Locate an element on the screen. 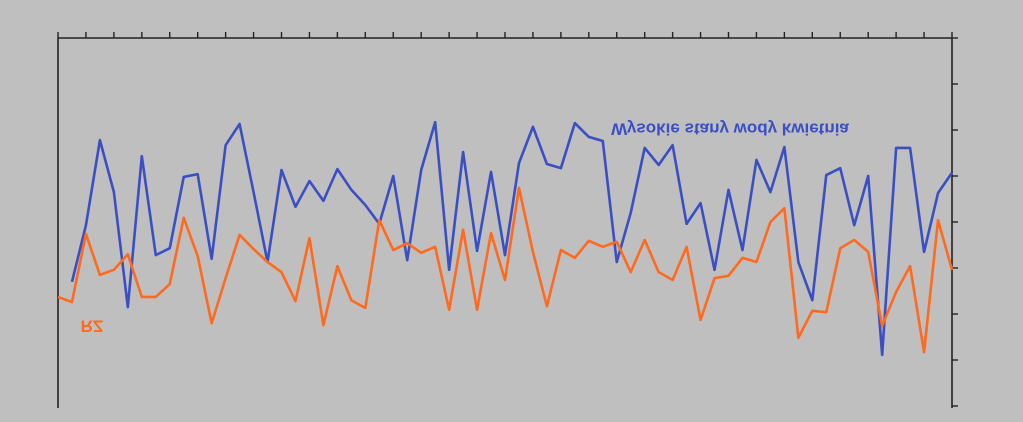  series-label: RZ is located at coordinates (92, 326).